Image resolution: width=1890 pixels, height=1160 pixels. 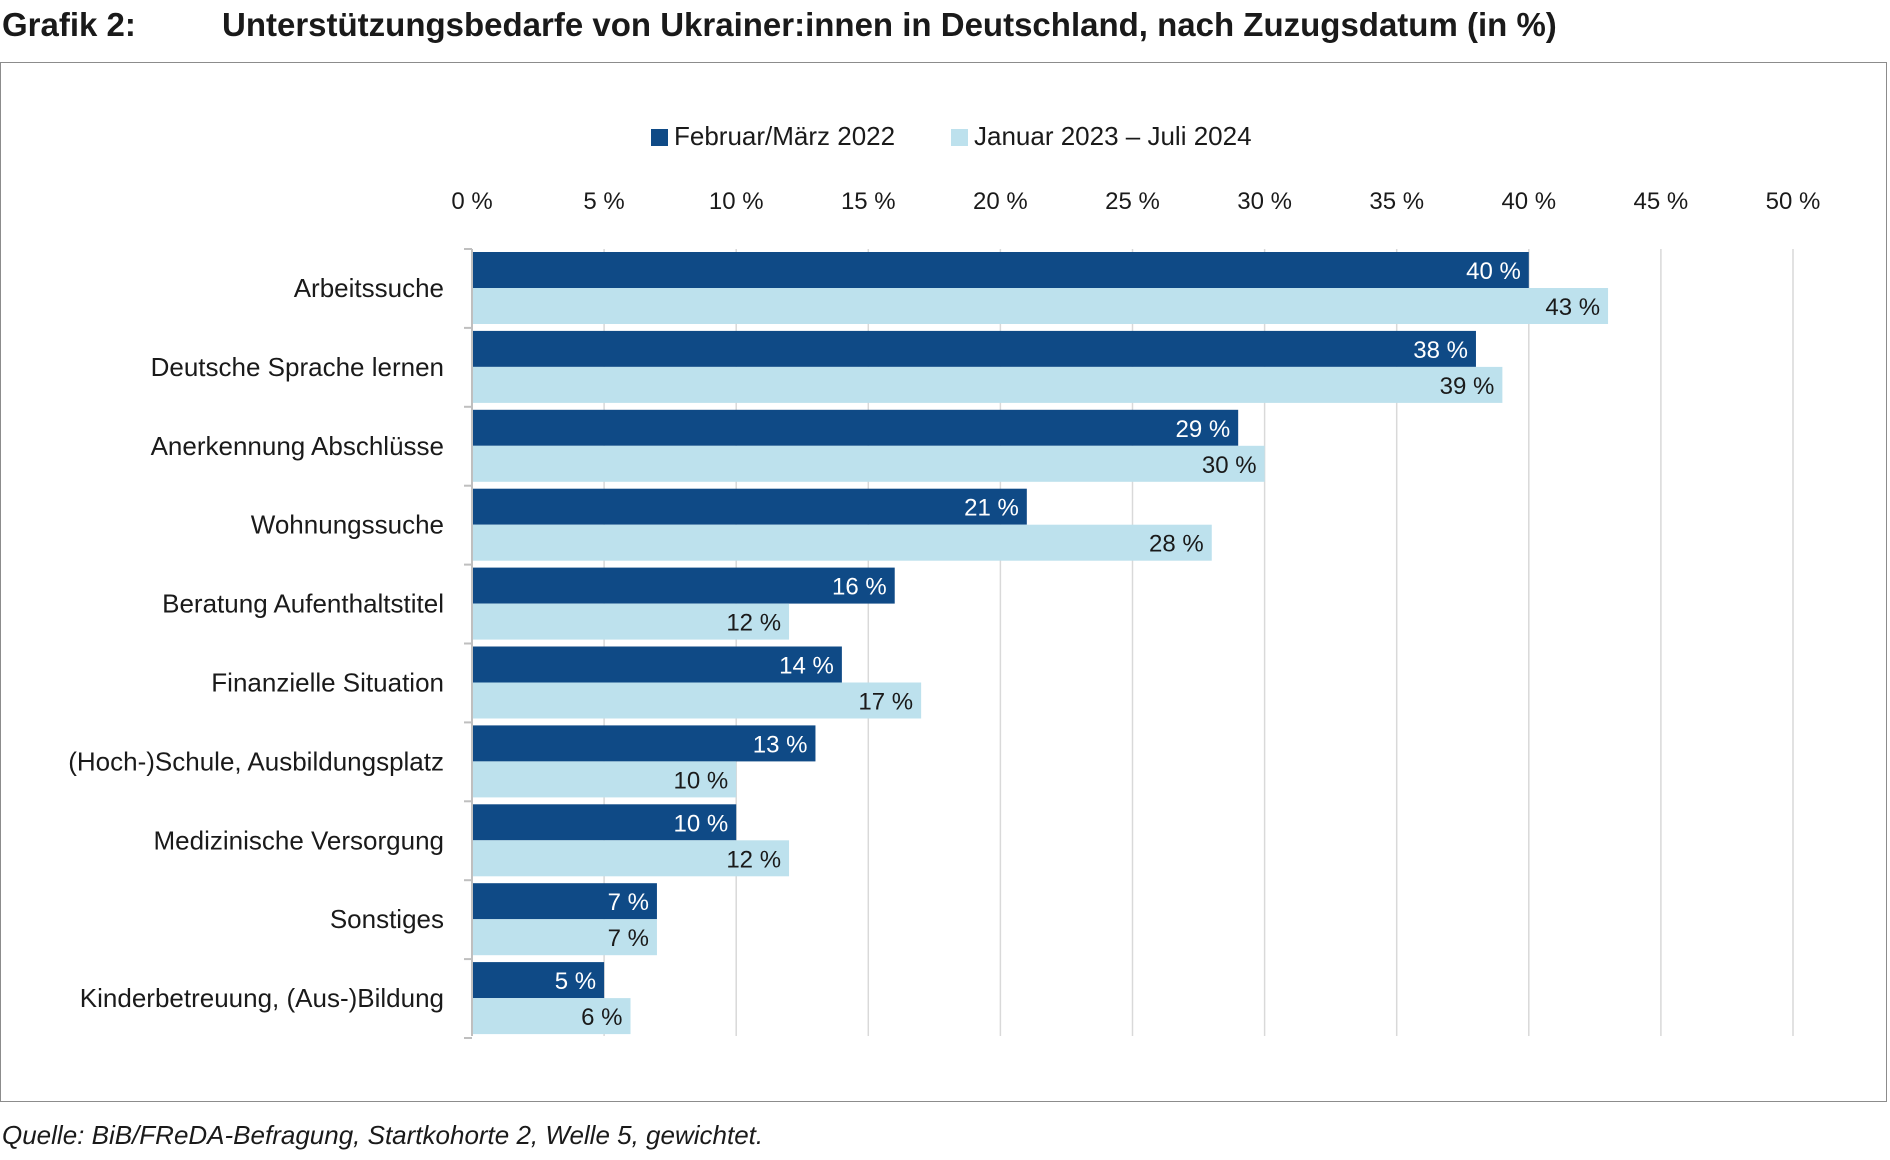 What do you see at coordinates (299, 840) in the screenshot?
I see `category-label: Medizinische Versorgung` at bounding box center [299, 840].